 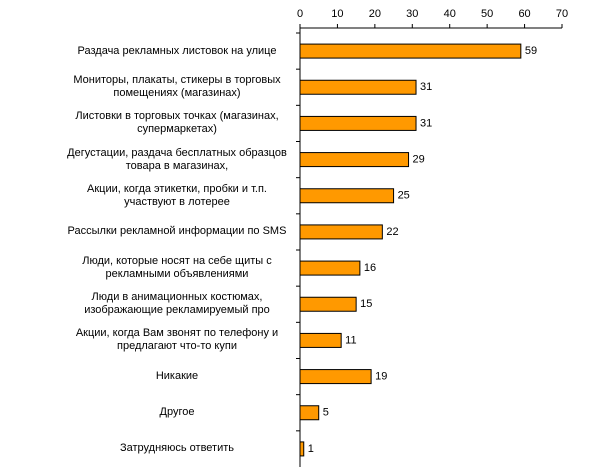 What do you see at coordinates (531, 51) in the screenshot?
I see `value-label: 59` at bounding box center [531, 51].